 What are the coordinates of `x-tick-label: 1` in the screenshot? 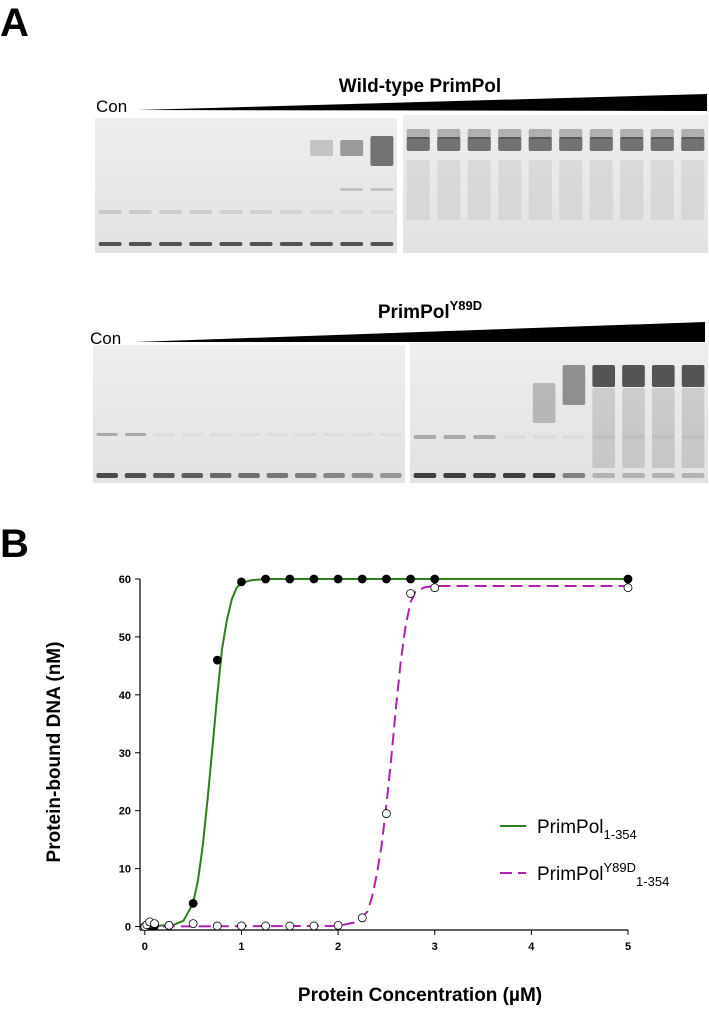 It's located at (241, 947).